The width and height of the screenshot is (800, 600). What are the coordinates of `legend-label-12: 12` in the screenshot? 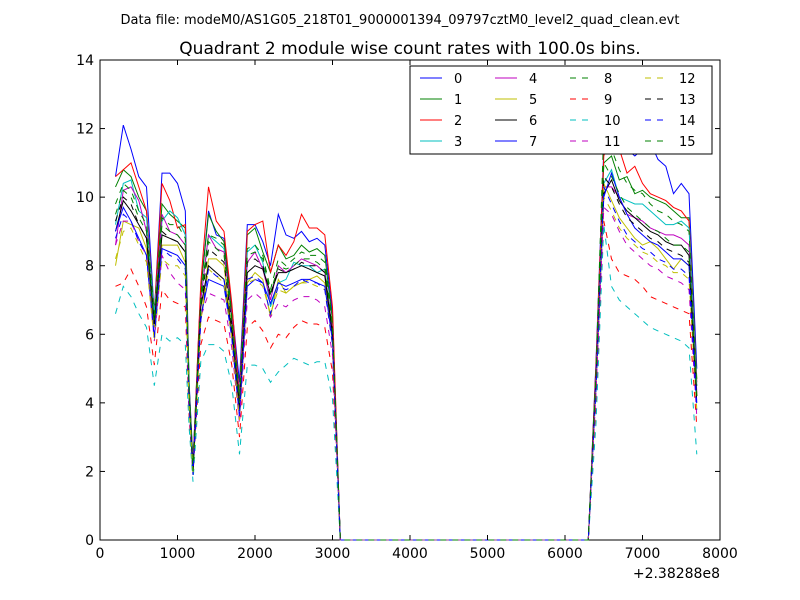 It's located at (687, 79).